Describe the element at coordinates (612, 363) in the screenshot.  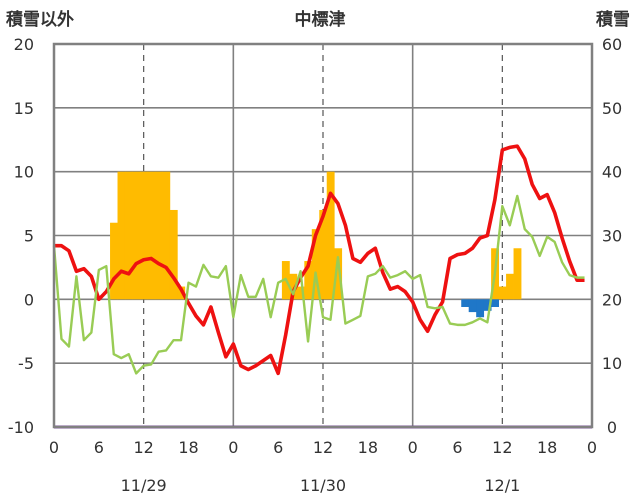
I see `y-tick-right: 10` at that location.